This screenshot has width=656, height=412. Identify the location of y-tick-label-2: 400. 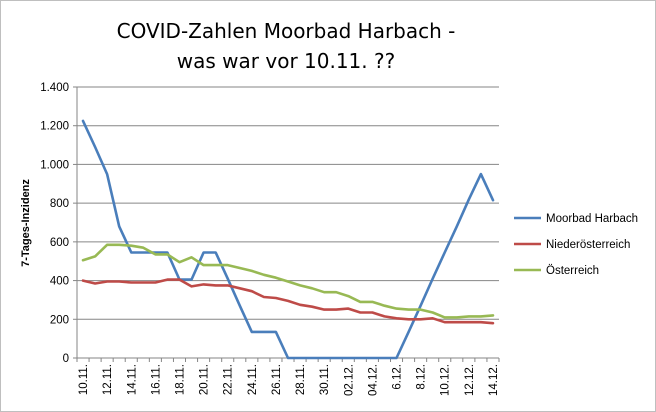
(59, 282).